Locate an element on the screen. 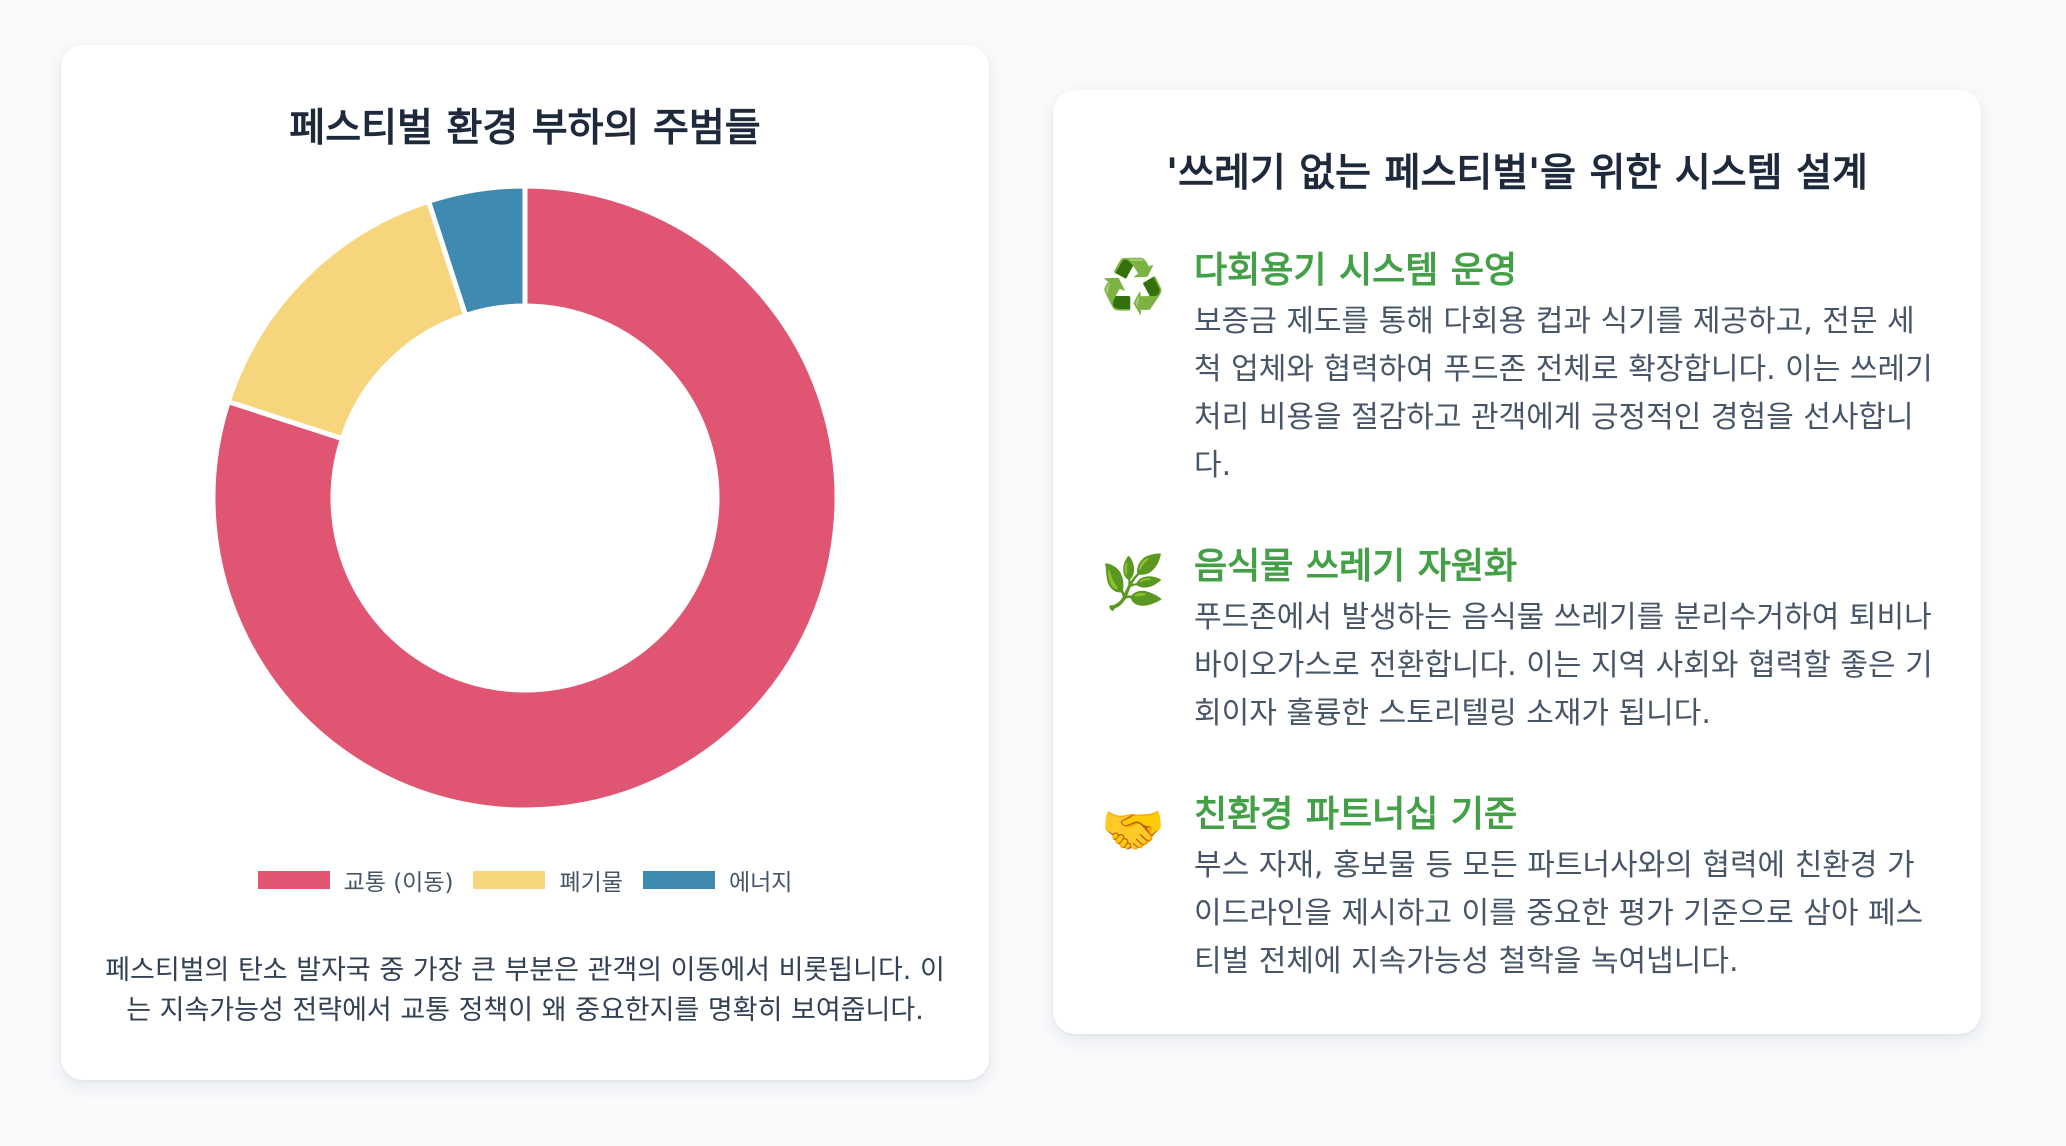 This screenshot has height=1146, width=2066. legend-item-transport: 교통 (이동) is located at coordinates (355, 880).